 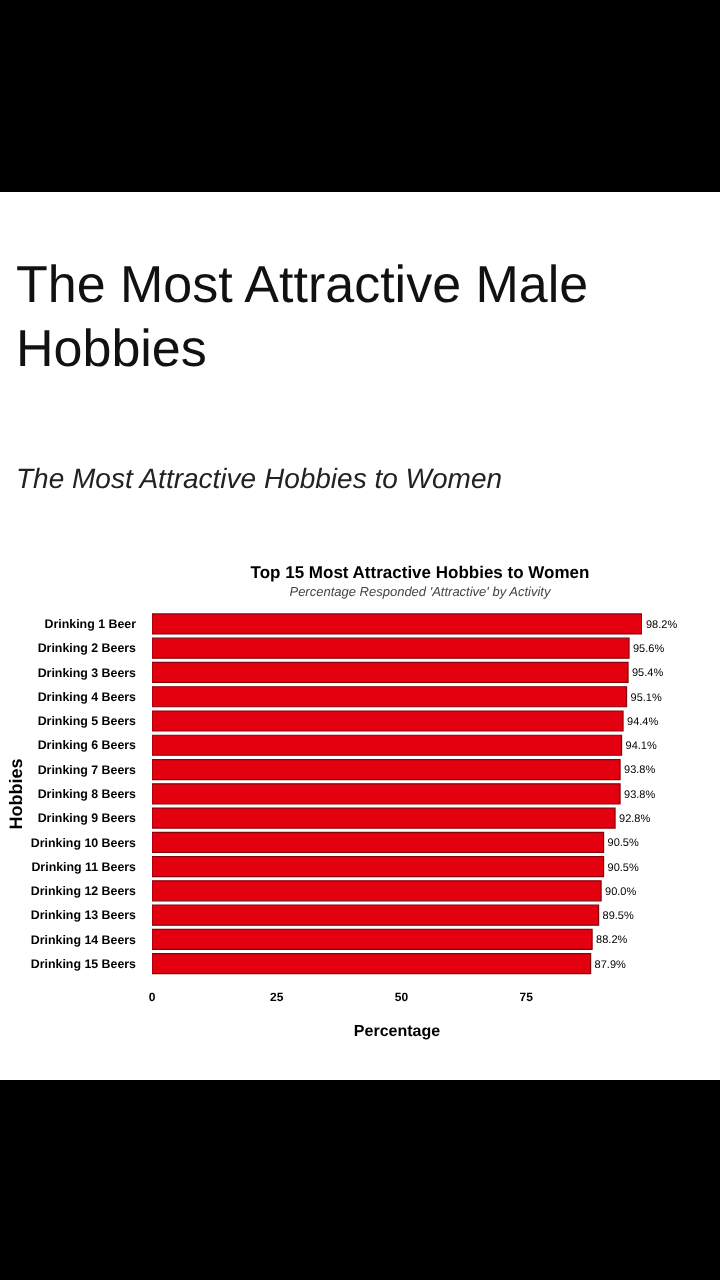 I want to click on text: Top 15 Most Attractive Hobbies to Women, so click(x=420, y=572).